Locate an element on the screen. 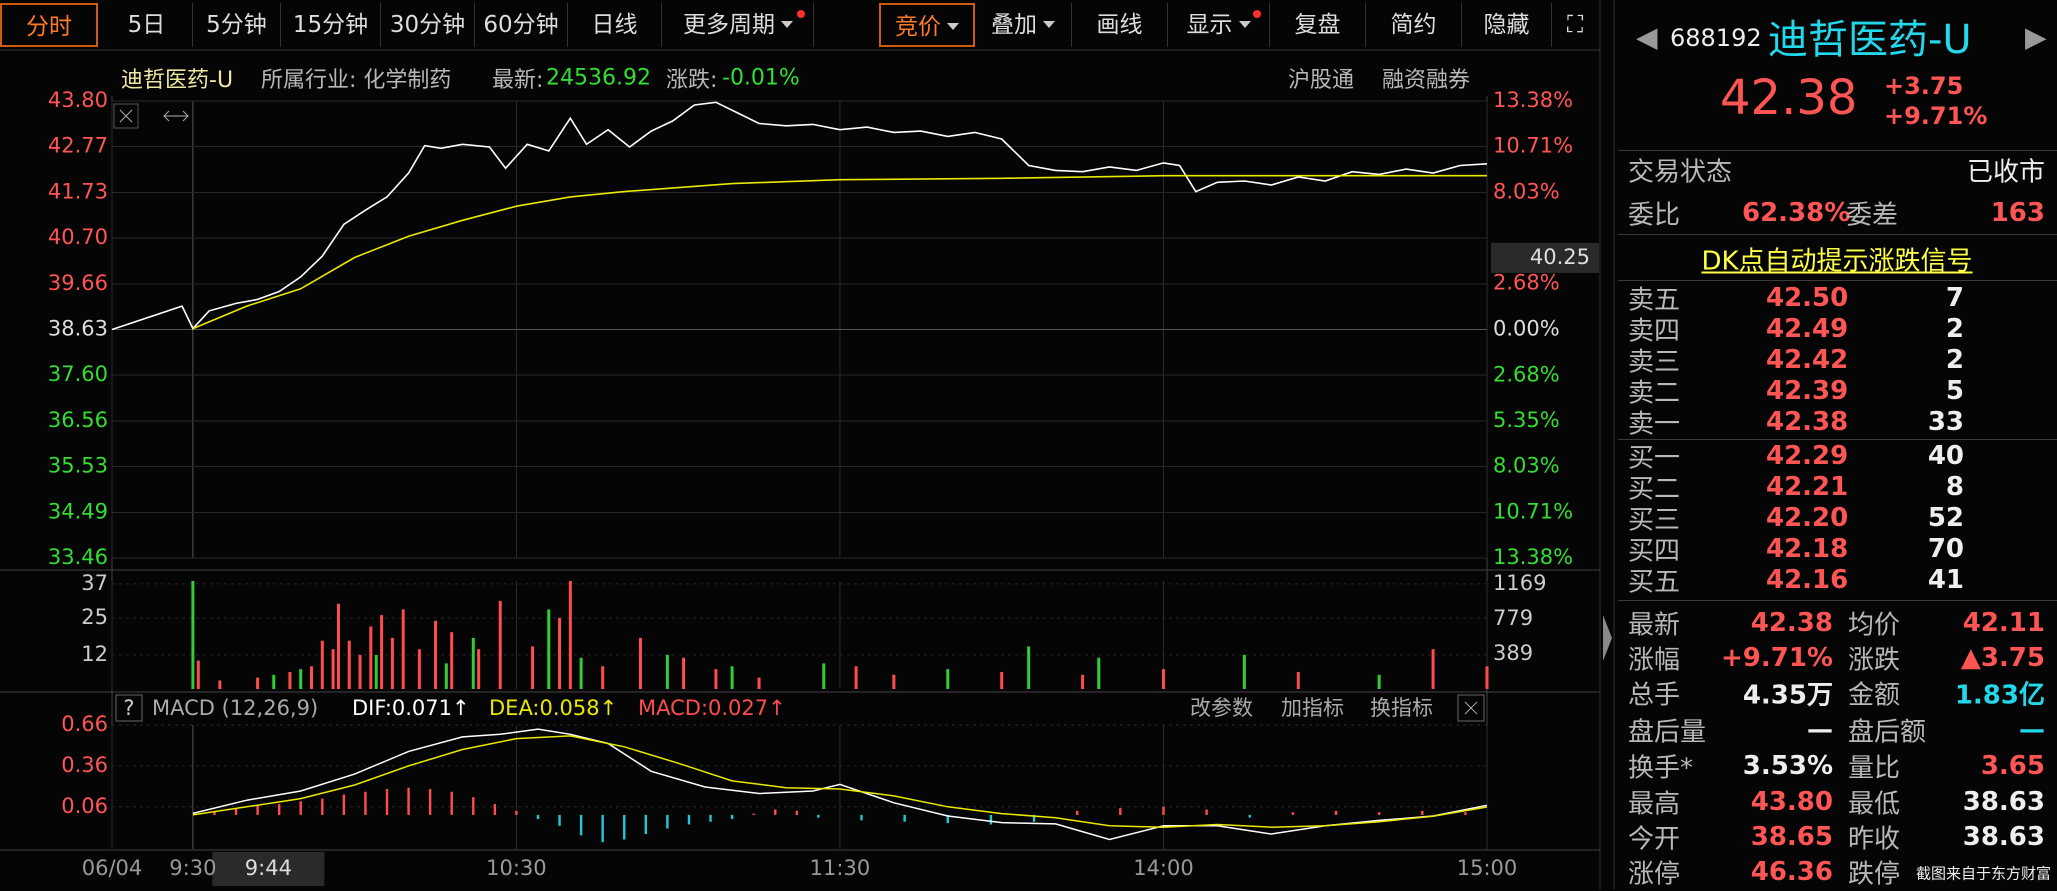 This screenshot has height=891, width=2057. separator is located at coordinates (1837, 280).